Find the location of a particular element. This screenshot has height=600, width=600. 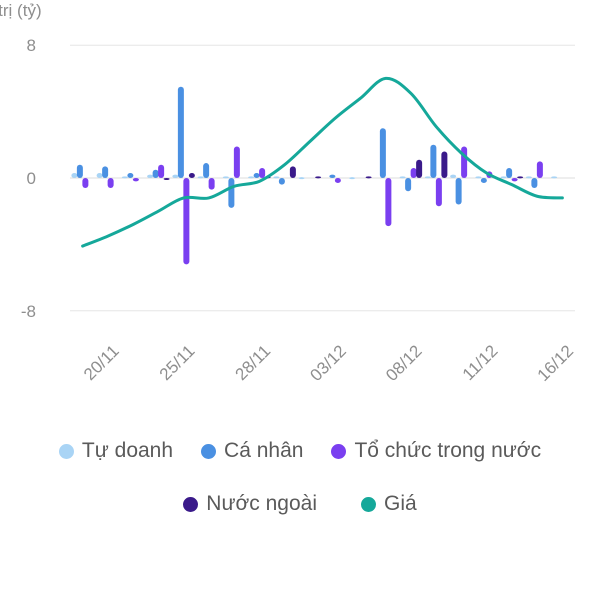

x-tick-label: 03/12 is located at coordinates (328, 363).